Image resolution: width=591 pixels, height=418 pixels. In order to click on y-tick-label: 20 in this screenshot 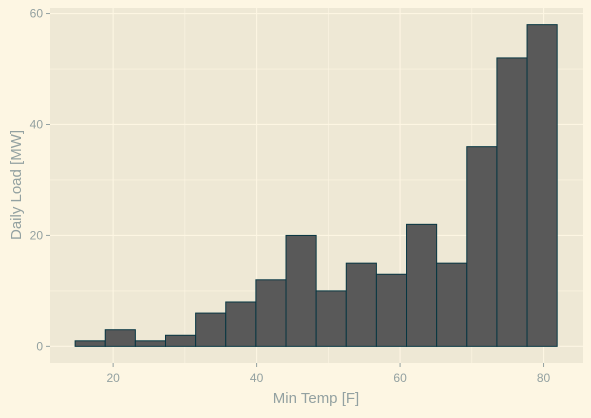, I will do `click(37, 235)`.